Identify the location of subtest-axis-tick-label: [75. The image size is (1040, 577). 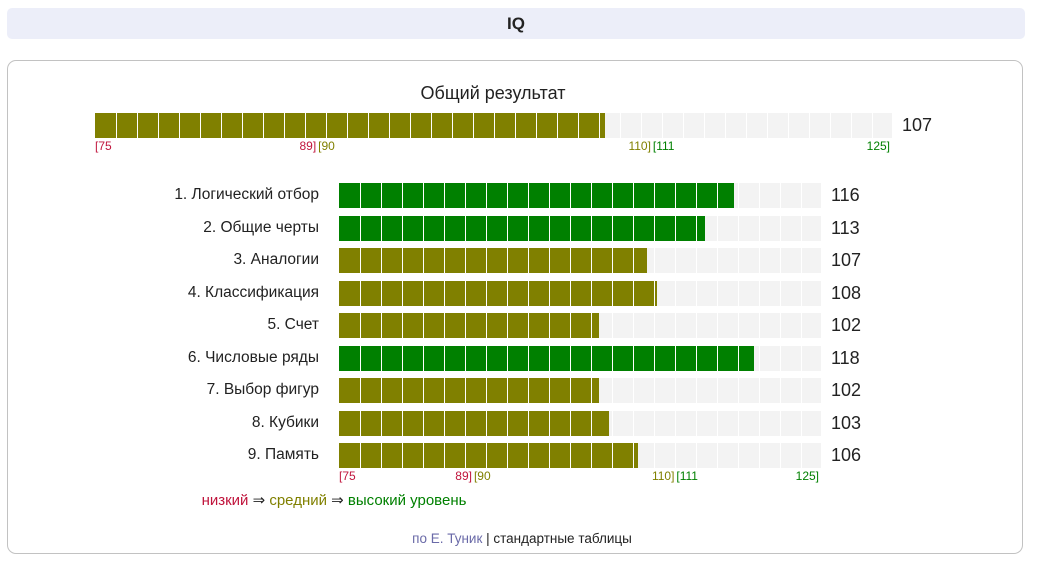
(347, 476).